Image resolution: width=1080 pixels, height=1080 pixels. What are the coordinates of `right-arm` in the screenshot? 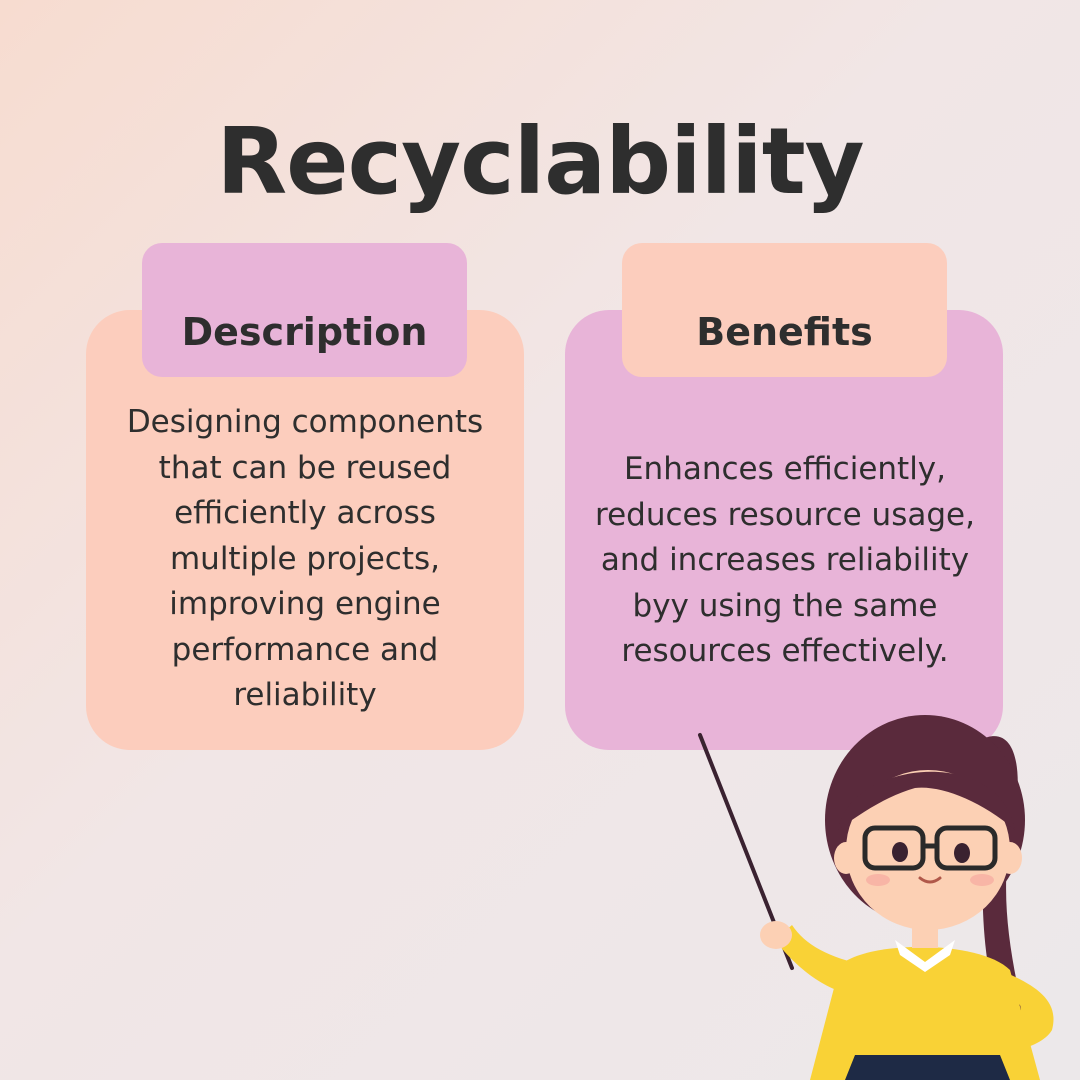 It's located at (1017, 1011).